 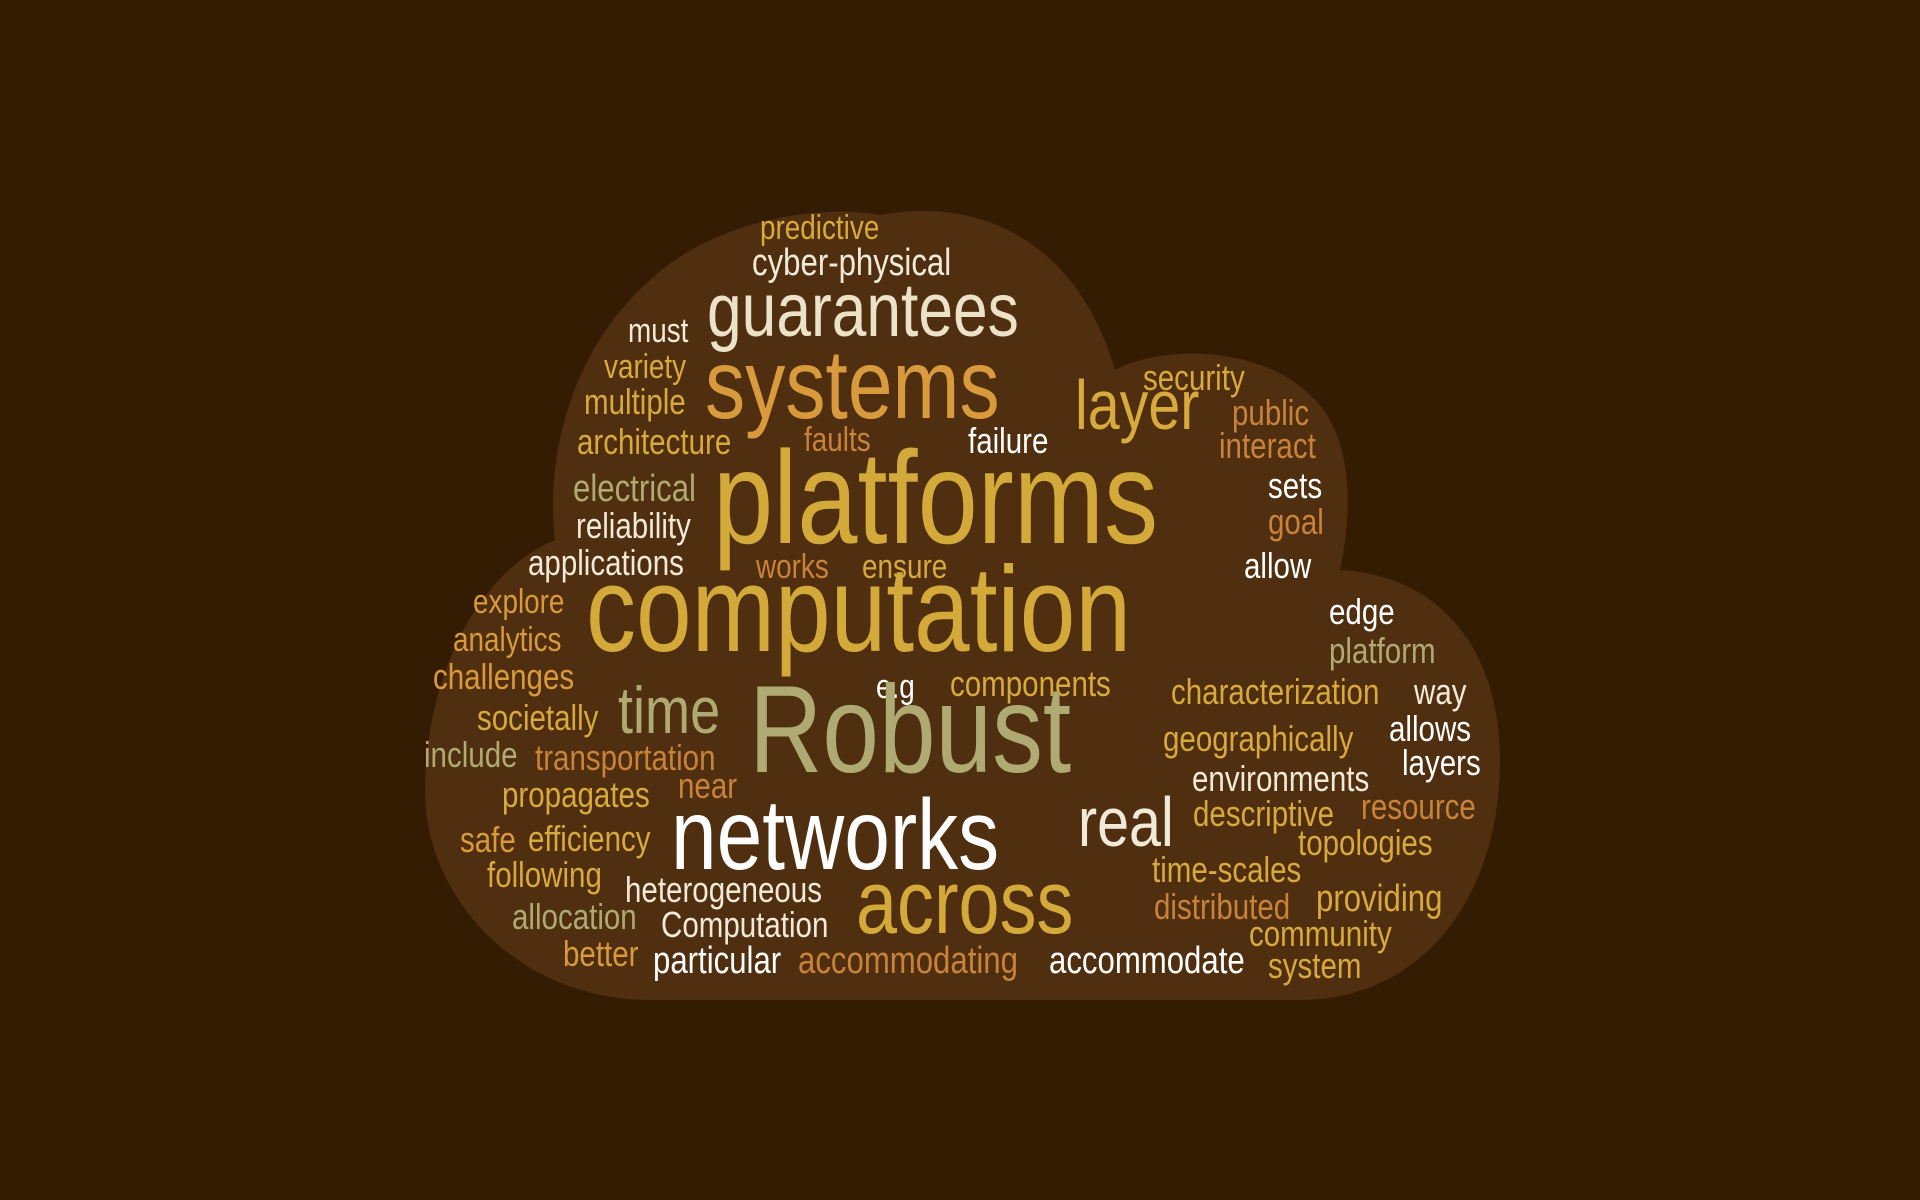 What do you see at coordinates (1264, 813) in the screenshot?
I see `word-descriptive: descriptive` at bounding box center [1264, 813].